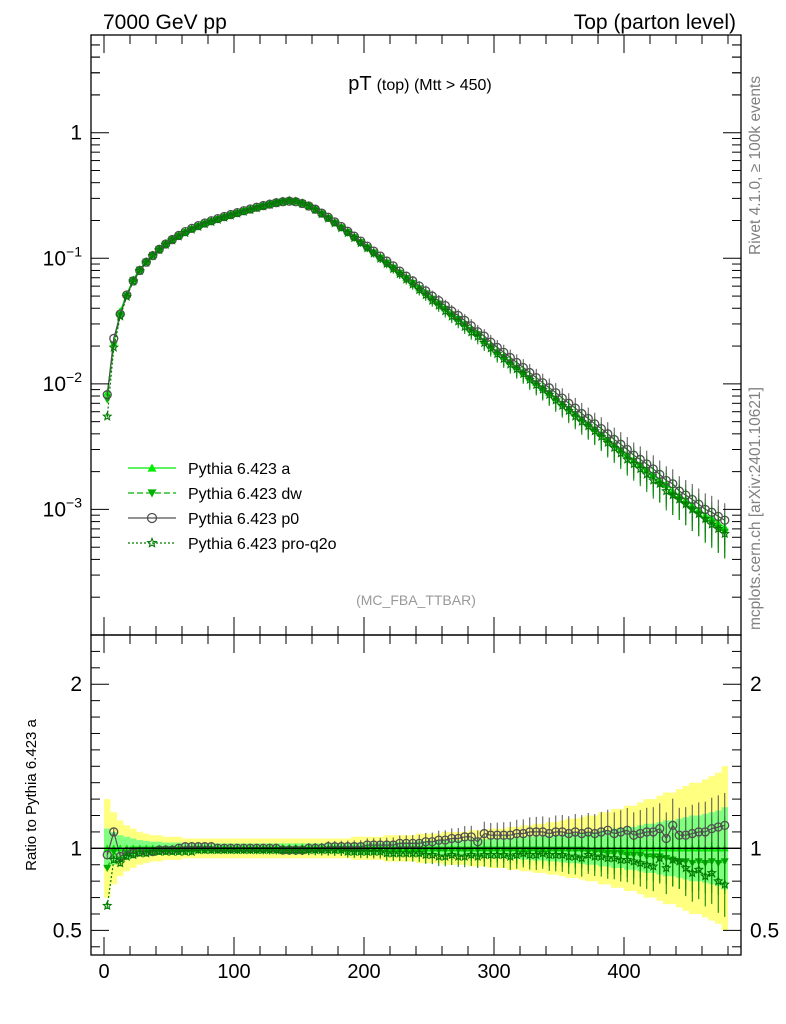 The height and width of the screenshot is (1024, 786). I want to click on header-right: Top (parton level), so click(655, 22).